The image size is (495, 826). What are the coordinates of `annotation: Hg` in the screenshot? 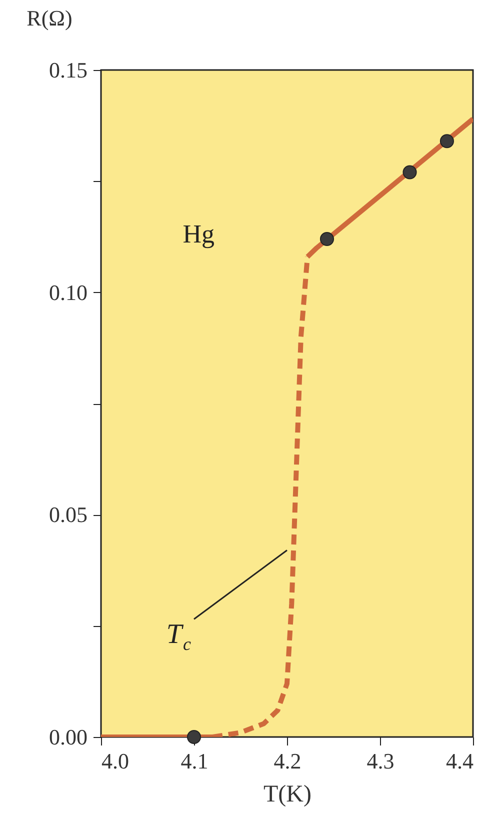 It's located at (198, 234).